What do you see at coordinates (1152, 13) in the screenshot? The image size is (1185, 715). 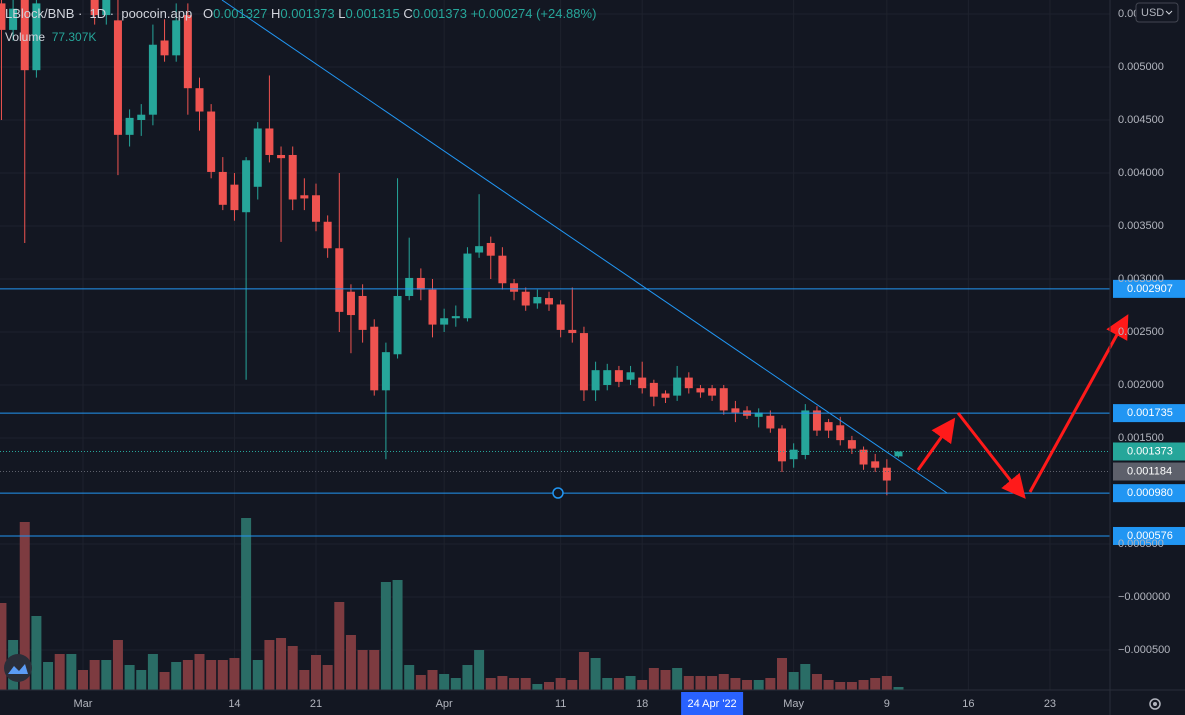 I see `currency: USD` at bounding box center [1152, 13].